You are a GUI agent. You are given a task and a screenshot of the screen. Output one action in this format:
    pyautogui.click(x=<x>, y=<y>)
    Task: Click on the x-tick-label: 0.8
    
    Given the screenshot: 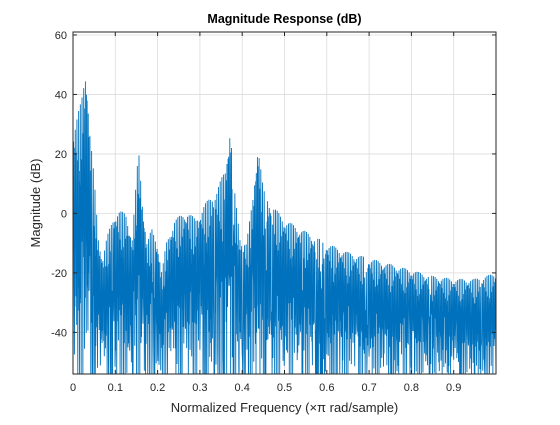 What is the action you would take?
    pyautogui.click(x=411, y=388)
    